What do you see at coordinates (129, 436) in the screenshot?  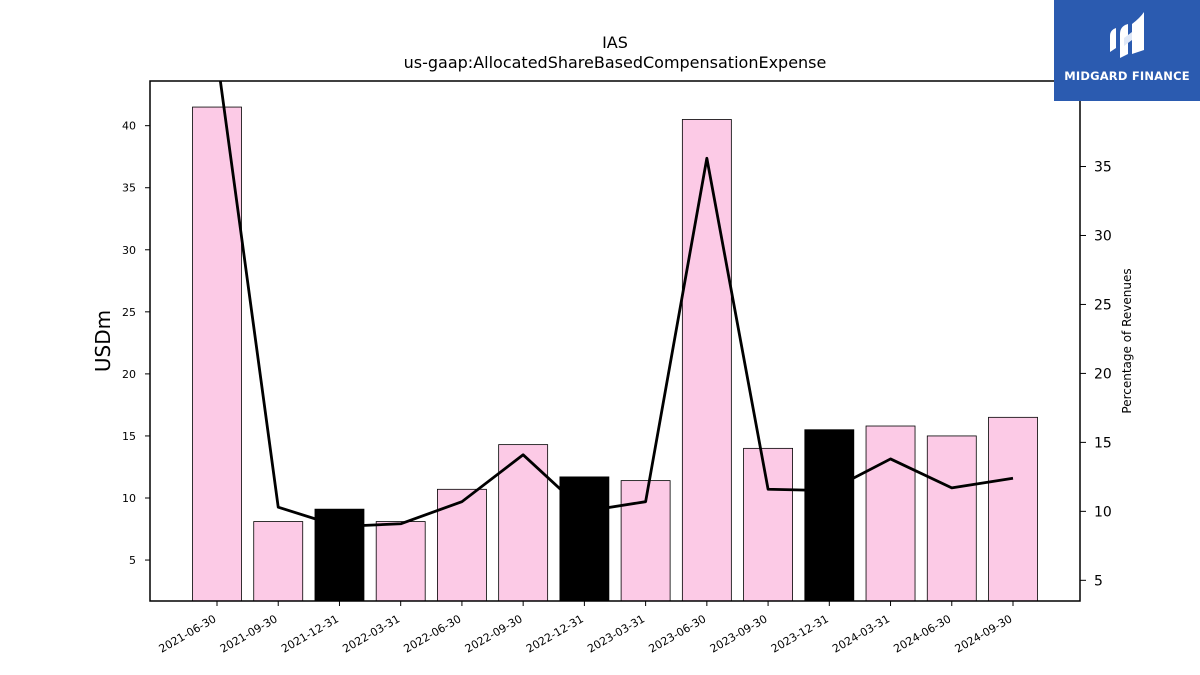 I see `y-tick-label: 15` at bounding box center [129, 436].